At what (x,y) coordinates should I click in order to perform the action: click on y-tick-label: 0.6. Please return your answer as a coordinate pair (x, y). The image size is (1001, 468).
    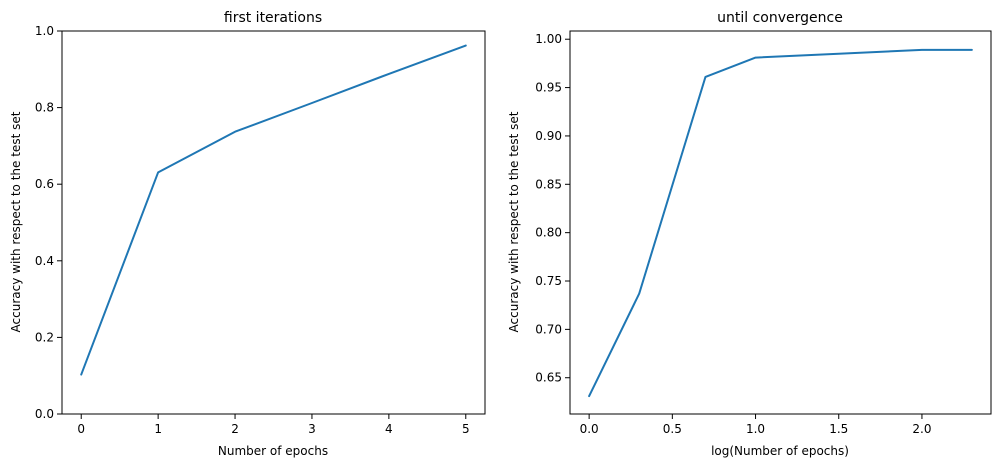
    Looking at the image, I should click on (44, 184).